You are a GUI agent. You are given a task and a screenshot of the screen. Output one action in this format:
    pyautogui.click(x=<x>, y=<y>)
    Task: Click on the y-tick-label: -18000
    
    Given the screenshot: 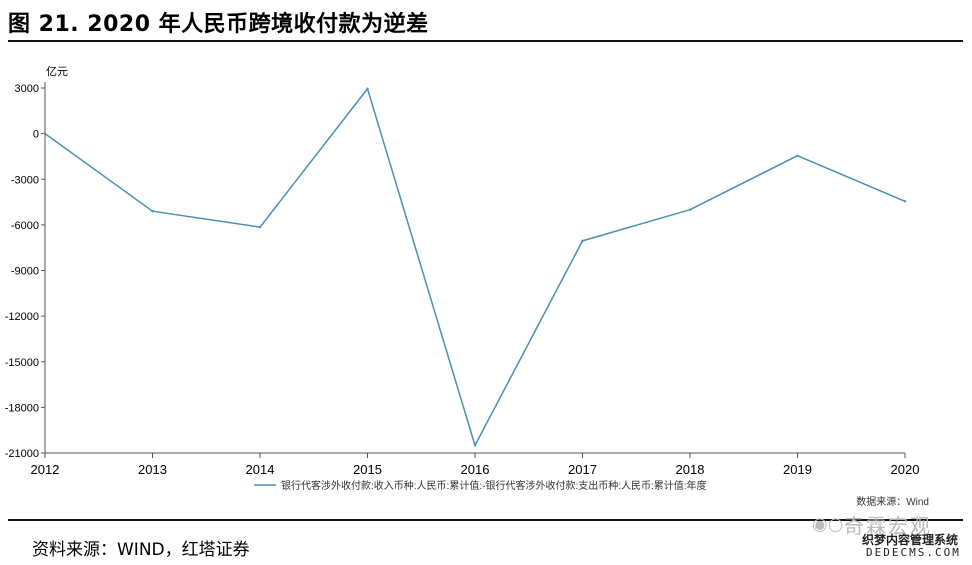 What is the action you would take?
    pyautogui.click(x=22, y=408)
    